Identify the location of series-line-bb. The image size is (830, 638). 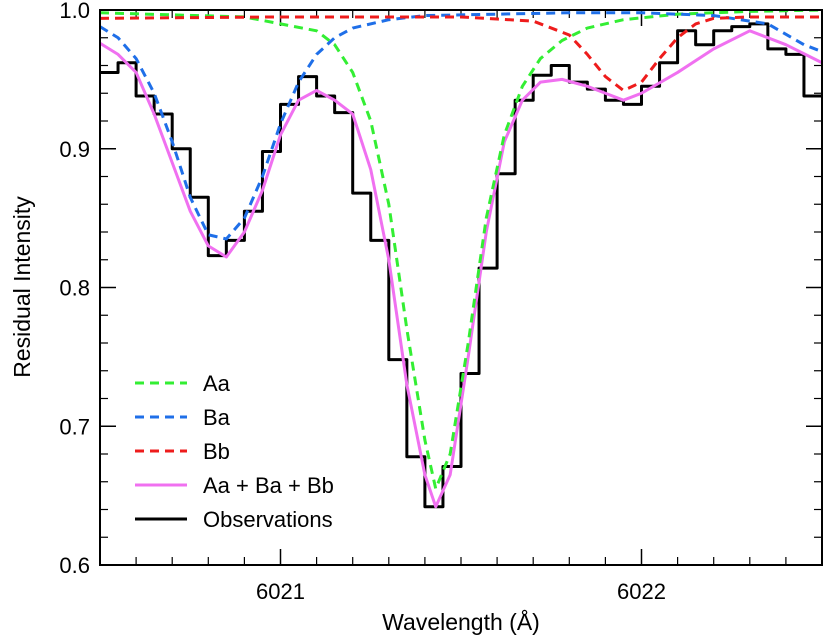
(461, 53).